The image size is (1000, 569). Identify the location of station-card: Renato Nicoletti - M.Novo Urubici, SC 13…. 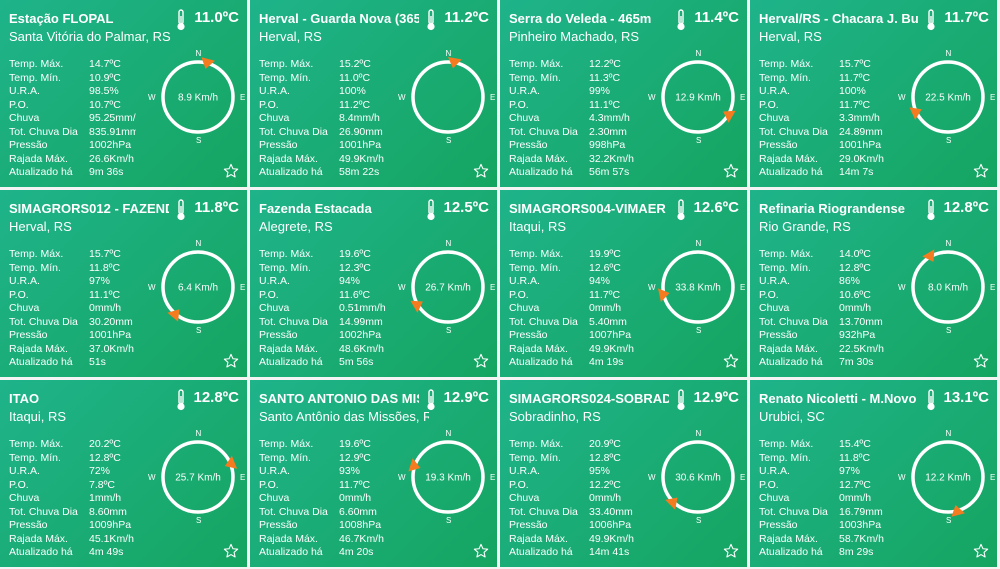
(873, 473).